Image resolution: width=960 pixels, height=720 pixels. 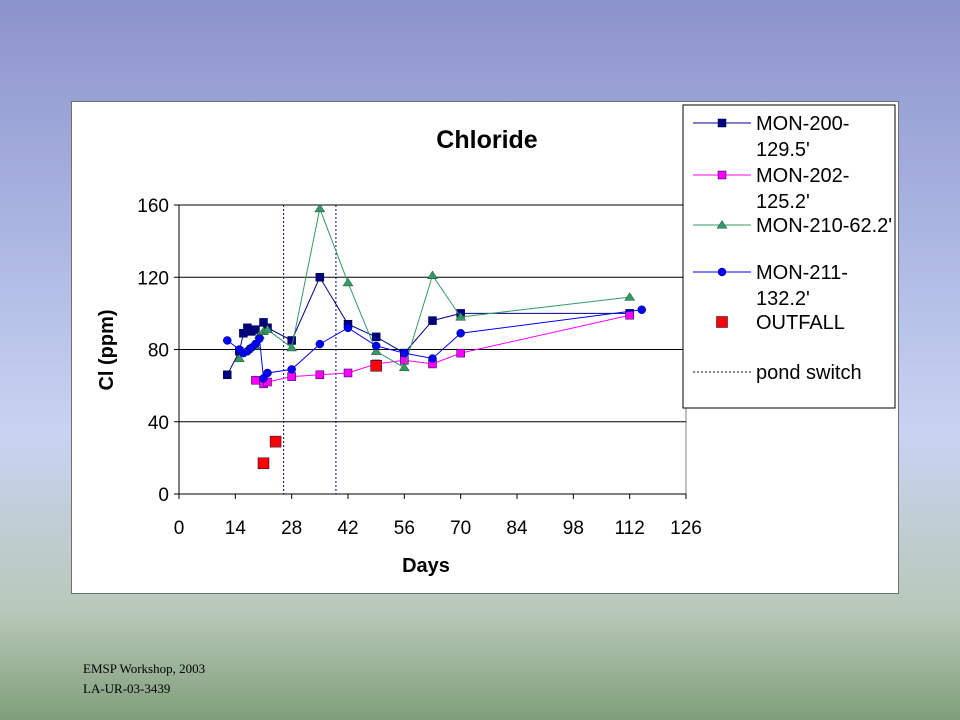 I want to click on x-tick-label: 70, so click(x=460, y=528).